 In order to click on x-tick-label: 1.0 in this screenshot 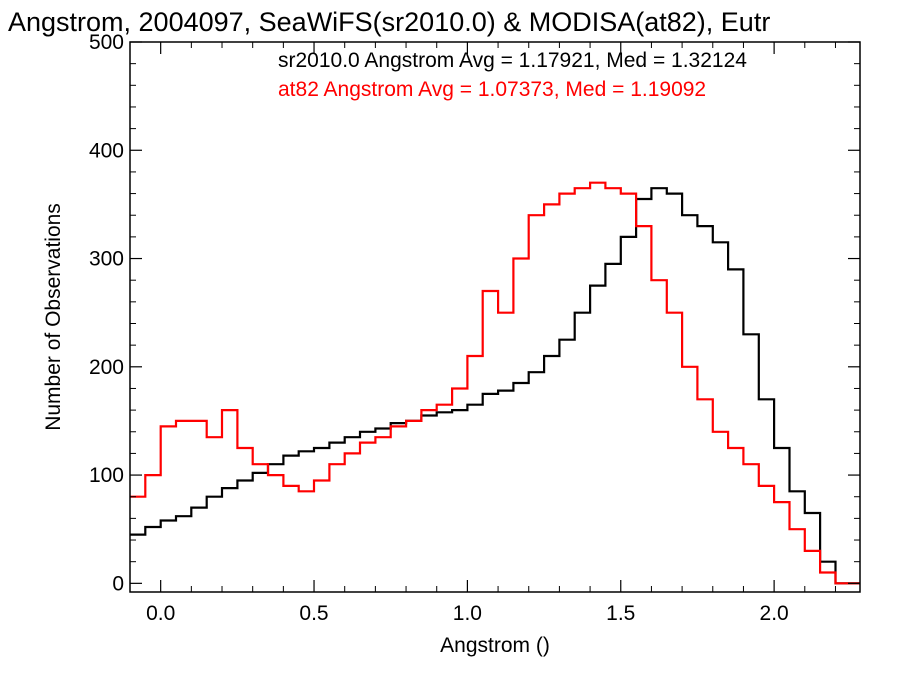, I will do `click(467, 613)`.